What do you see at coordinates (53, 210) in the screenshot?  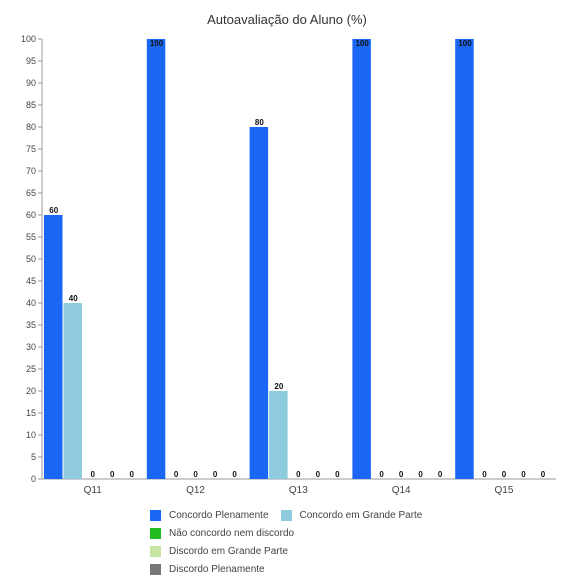 I see `data-label: 60` at bounding box center [53, 210].